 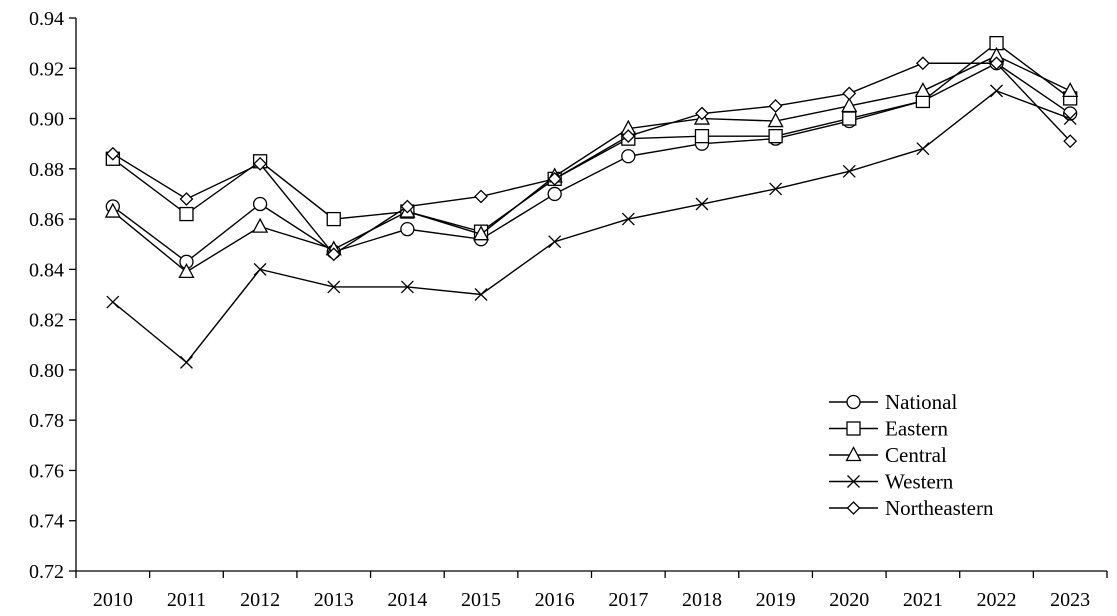 I want to click on y-tick-label: 0.86, so click(x=46, y=220).